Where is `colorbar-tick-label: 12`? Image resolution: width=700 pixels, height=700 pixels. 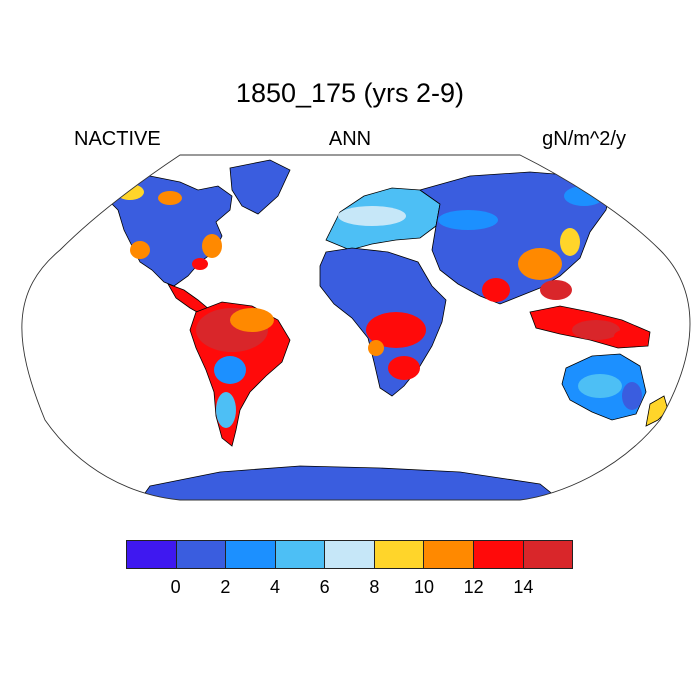 colorbar-tick-label: 12 is located at coordinates (473, 587).